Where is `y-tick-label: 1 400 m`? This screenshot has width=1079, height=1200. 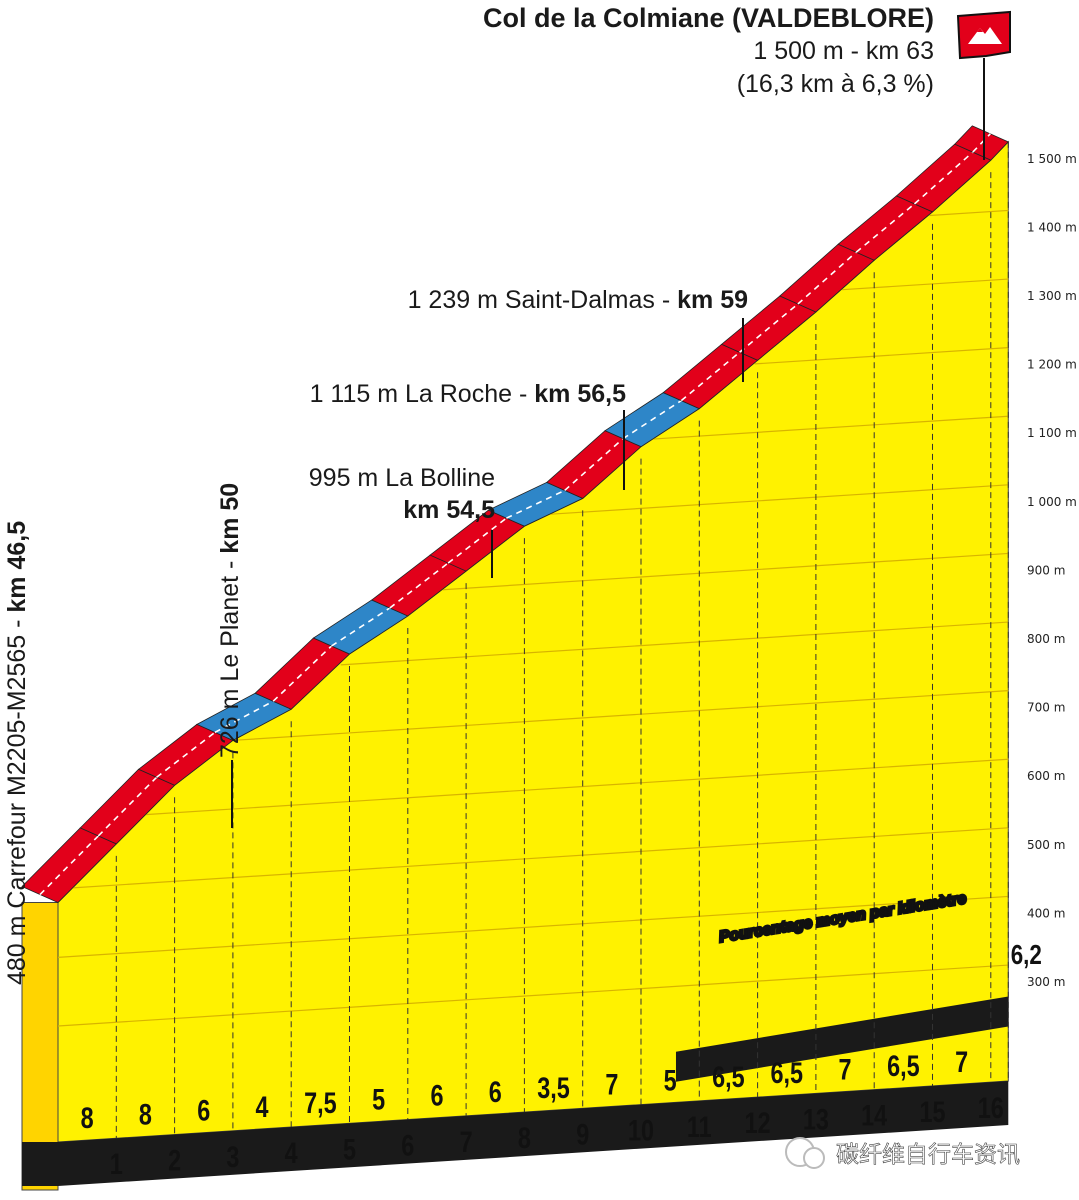 y-tick-label: 1 400 m is located at coordinates (1052, 227).